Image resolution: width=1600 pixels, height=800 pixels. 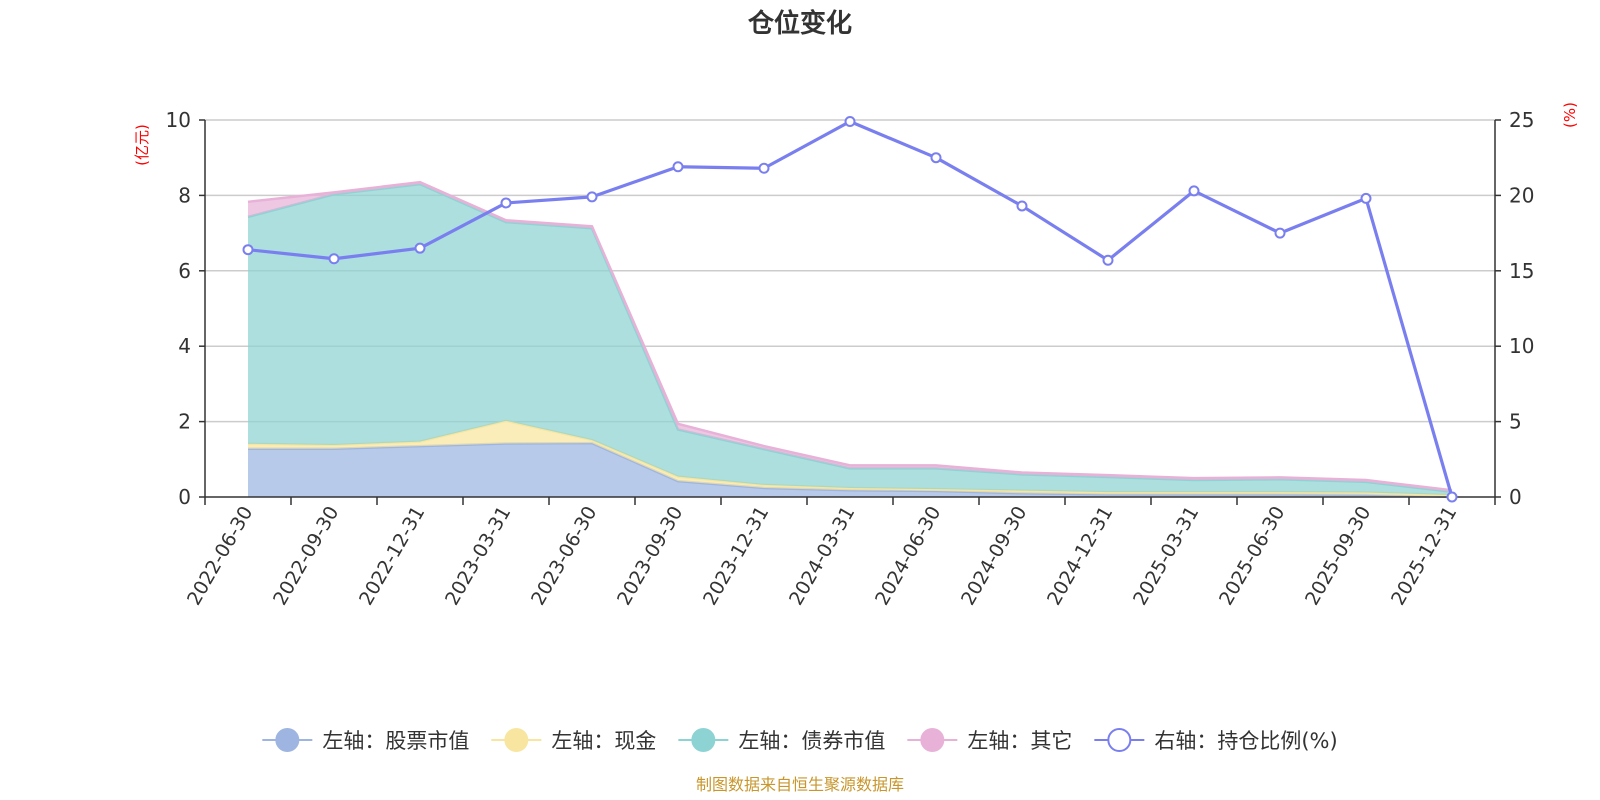 What do you see at coordinates (1424, 556) in the screenshot?
I see `x-axis-tick-label: 2025-12-31` at bounding box center [1424, 556].